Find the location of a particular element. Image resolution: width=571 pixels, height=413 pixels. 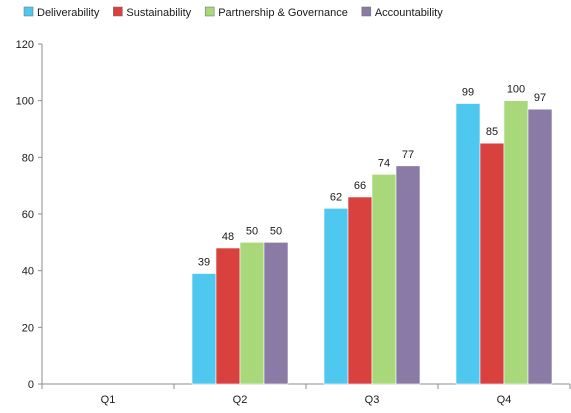

bar-partnership-governance-q3 is located at coordinates (384, 279).